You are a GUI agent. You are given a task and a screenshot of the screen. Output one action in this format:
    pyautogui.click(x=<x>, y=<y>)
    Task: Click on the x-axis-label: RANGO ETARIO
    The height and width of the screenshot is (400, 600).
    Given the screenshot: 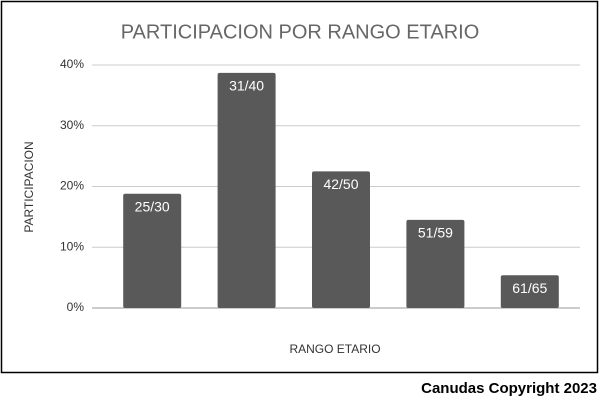 What is the action you would take?
    pyautogui.click(x=334, y=349)
    